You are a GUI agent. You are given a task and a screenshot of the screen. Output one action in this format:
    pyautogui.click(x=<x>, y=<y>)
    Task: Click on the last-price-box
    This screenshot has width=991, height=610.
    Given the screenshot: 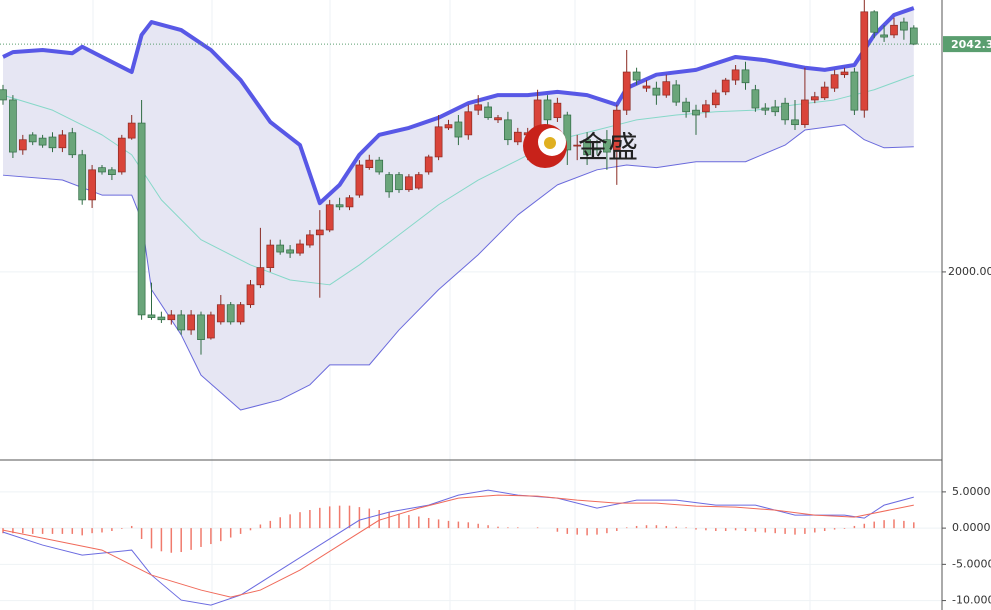 What is the action you would take?
    pyautogui.click(x=967, y=44)
    